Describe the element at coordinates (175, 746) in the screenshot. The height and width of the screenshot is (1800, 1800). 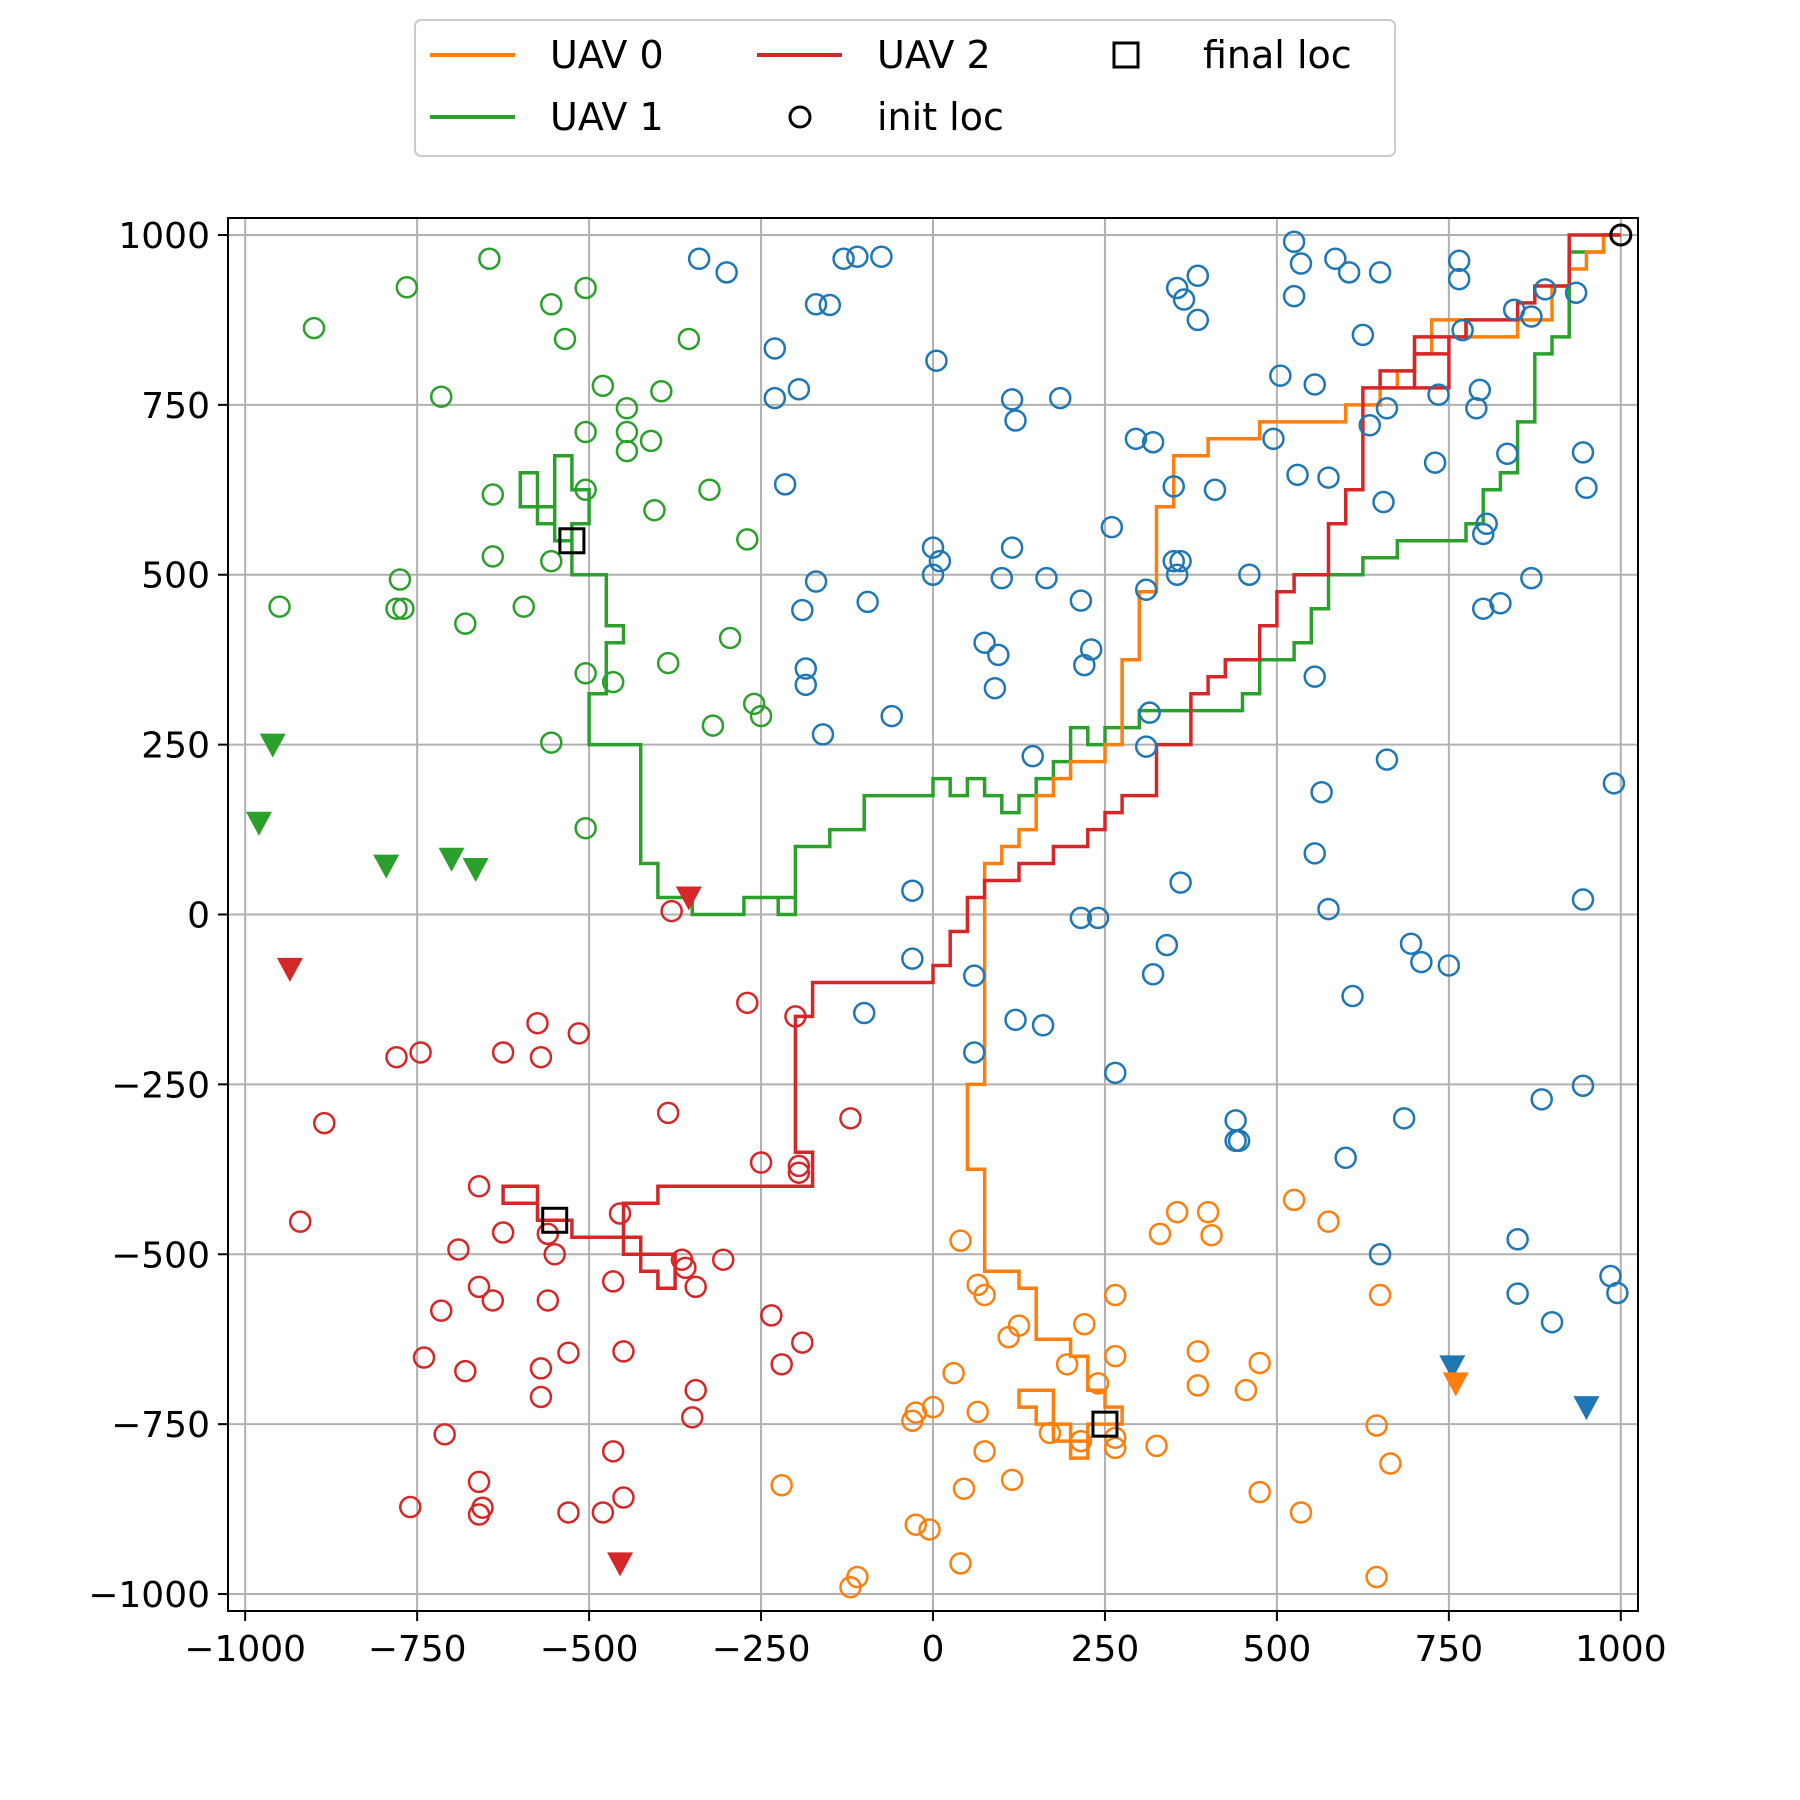
I see `y-tick-label: 250` at that location.